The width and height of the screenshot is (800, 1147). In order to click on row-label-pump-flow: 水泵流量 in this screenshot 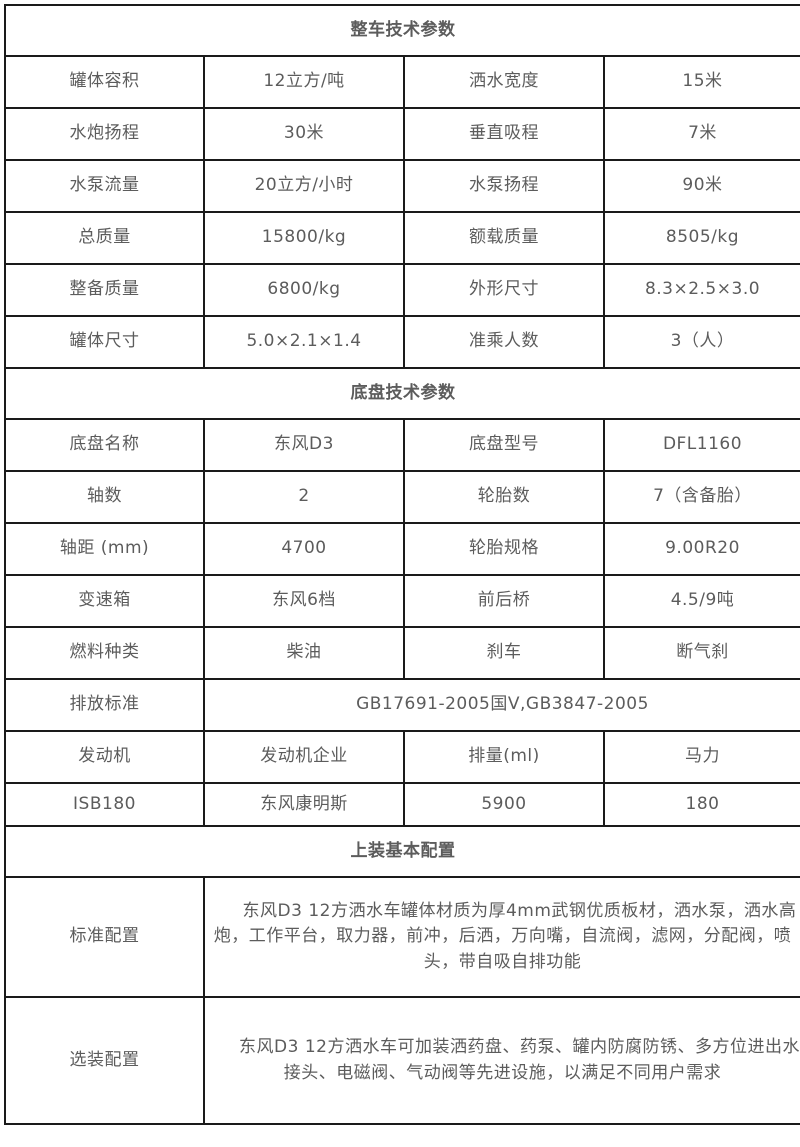, I will do `click(104, 186)`.